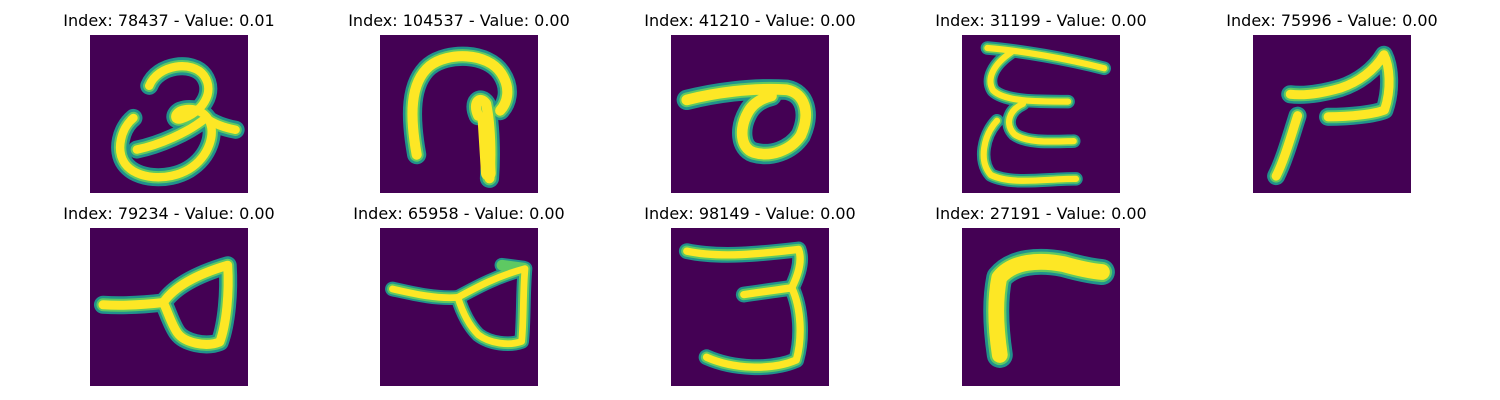  What do you see at coordinates (169, 20) in the screenshot?
I see `tile-title: Index: 78437 - Value: 0.01` at bounding box center [169, 20].